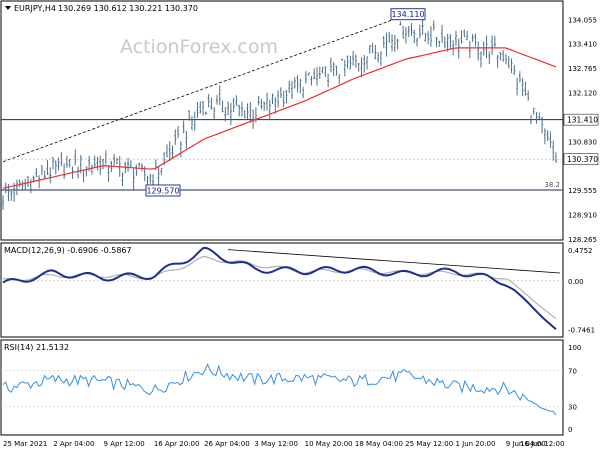 This screenshot has width=600, height=454. I want to click on price-y-tick-label: 130.830, so click(582, 143).